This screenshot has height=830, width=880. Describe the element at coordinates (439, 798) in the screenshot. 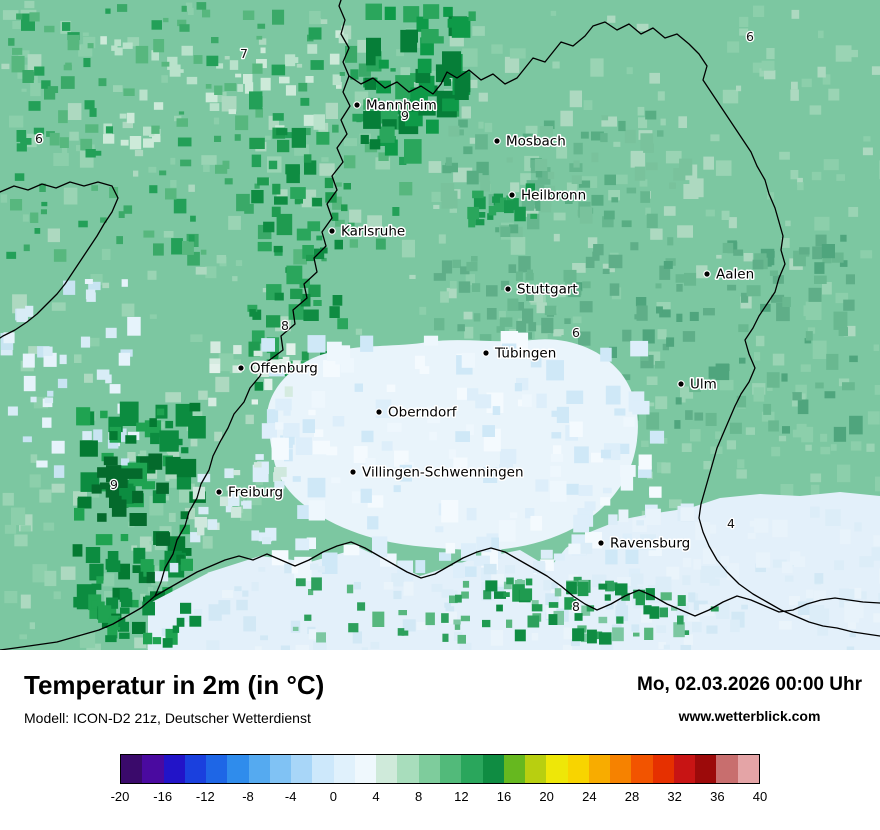

I see `legend-tick-labels: -20 -16 -12 -8 -4 0 4 8 12 16 20 24 28 32 36 40` at that location.